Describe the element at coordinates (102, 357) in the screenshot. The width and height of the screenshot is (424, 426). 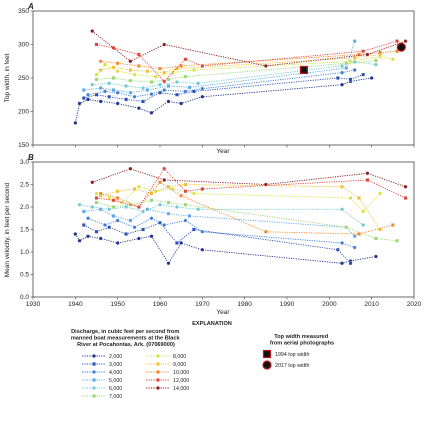
I see `legend-item: 2,000` at that location.